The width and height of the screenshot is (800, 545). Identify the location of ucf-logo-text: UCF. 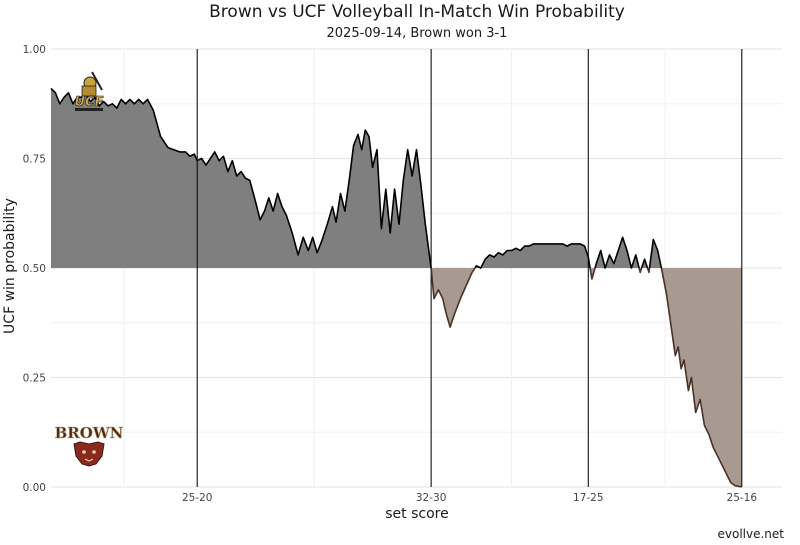
(89, 102).